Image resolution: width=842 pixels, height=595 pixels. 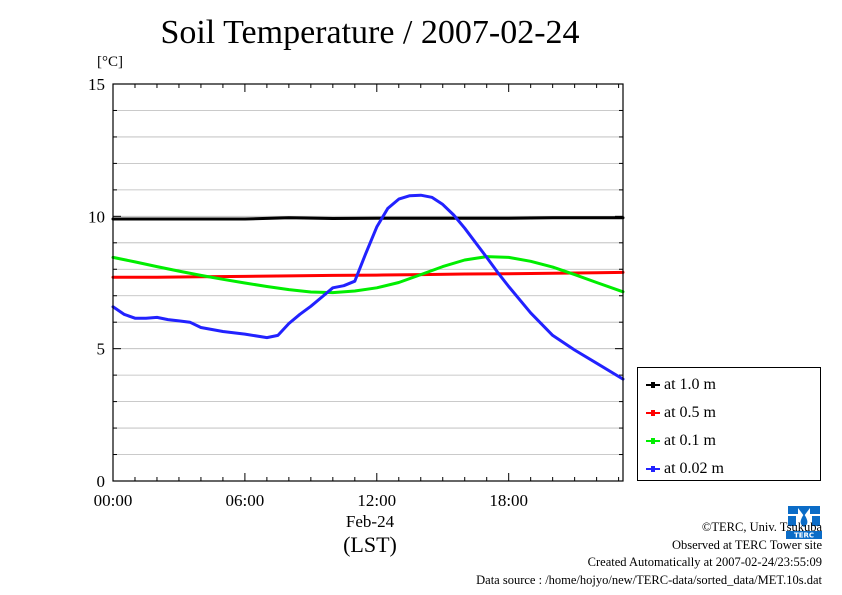 I want to click on chart-legend: at 1.0 m at 0.5 m at 0.1 m at 0.02 m, so click(x=729, y=424).